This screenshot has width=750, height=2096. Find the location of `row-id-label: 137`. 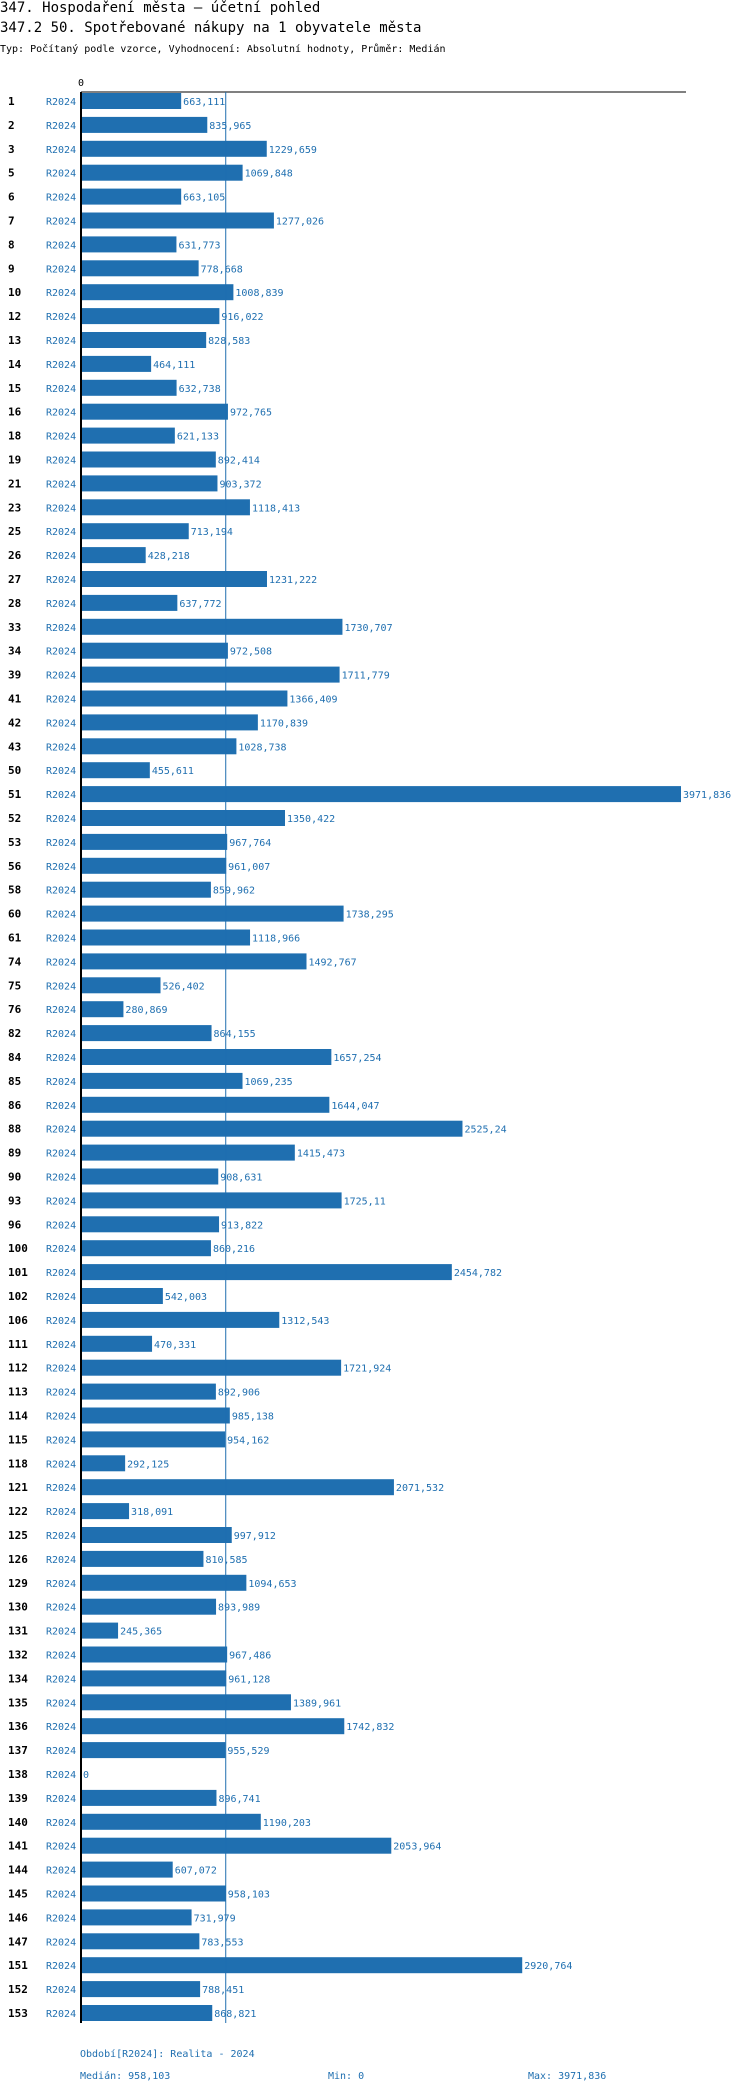

row-id-label: 137 is located at coordinates (18, 1750).